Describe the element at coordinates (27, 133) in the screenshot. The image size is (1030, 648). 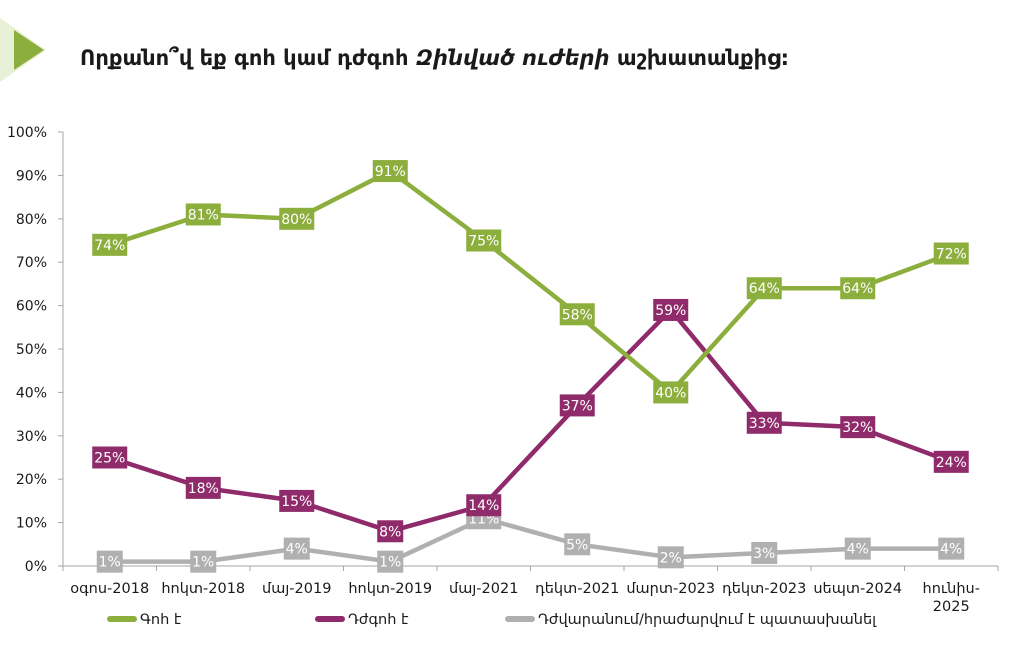
I see `y-tick-label: 100%` at that location.